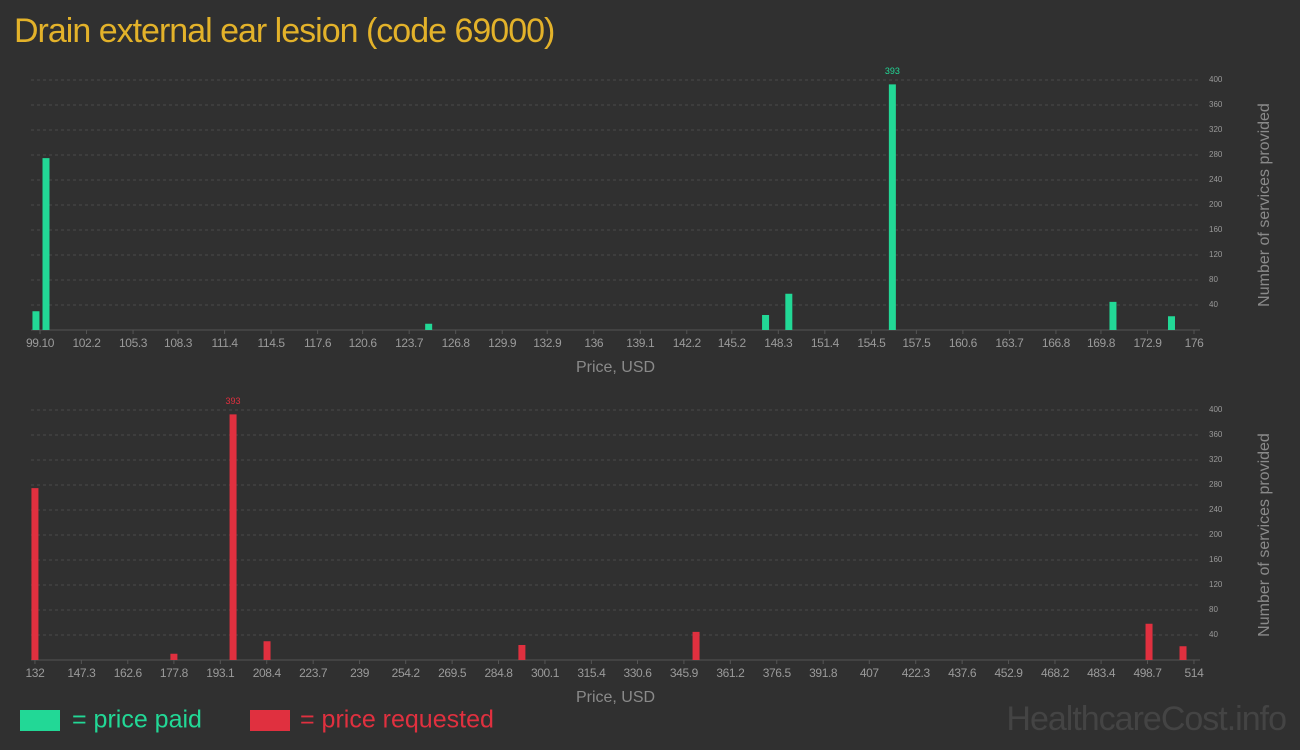 The width and height of the screenshot is (1300, 750). I want to click on x-tick-label: 176, so click(1195, 343).